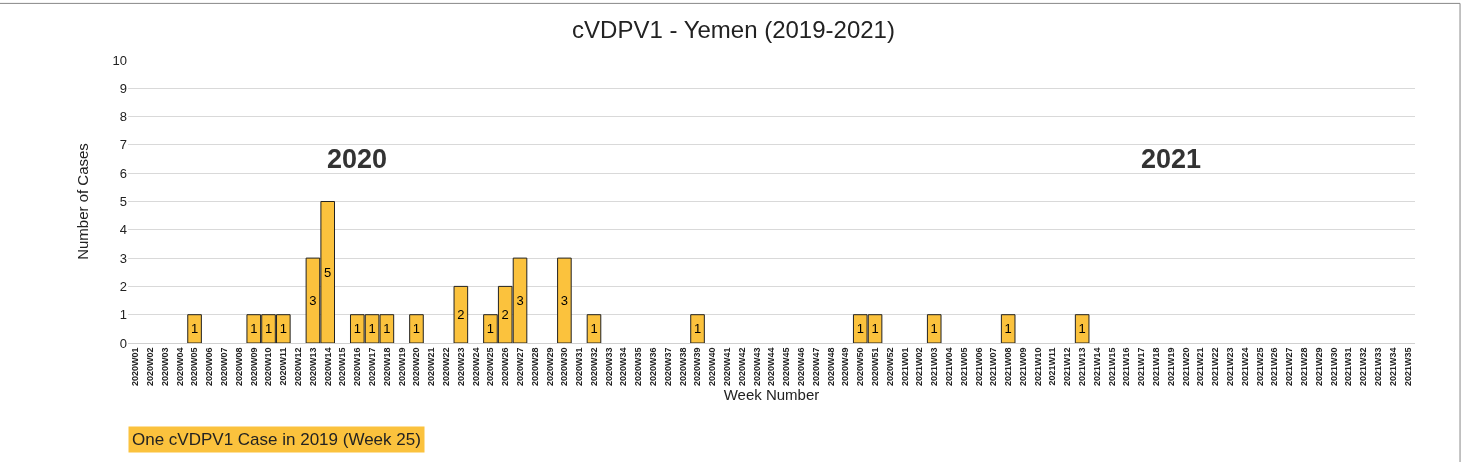  I want to click on x-tick-label: 2020W41, so click(727, 367).